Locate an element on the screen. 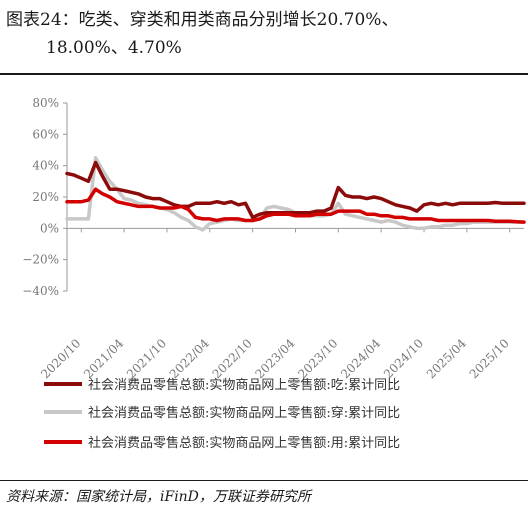  page-title: 图表24：吃类、穿类和用类商品分别增长20.70%、 18.00%、4.70% is located at coordinates (264, 34).